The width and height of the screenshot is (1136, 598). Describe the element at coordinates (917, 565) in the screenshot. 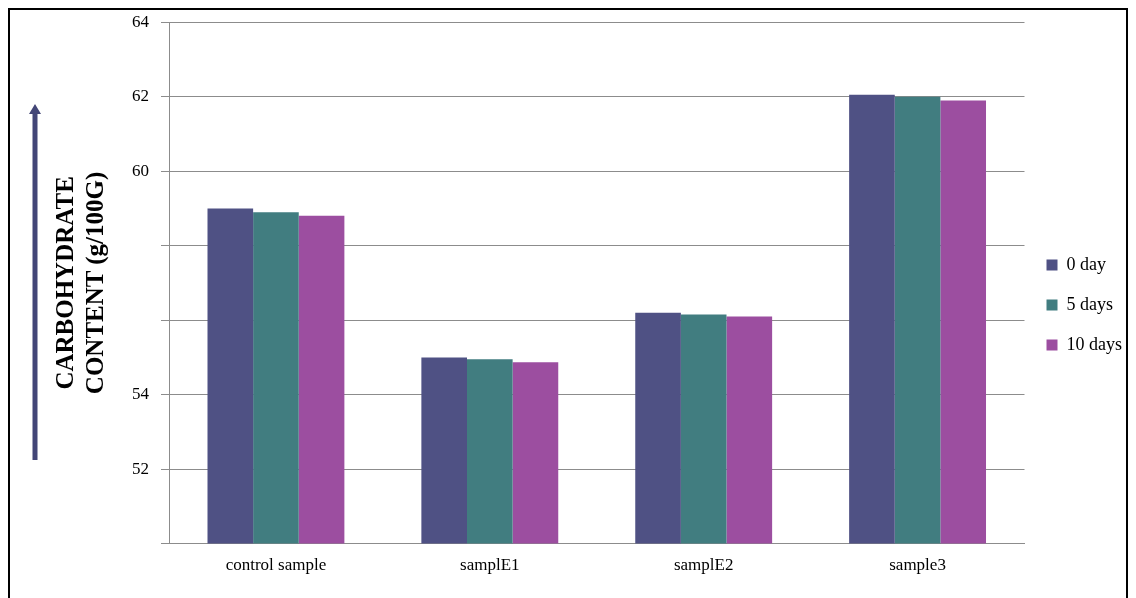

I see `x-tick-label: sample3` at that location.